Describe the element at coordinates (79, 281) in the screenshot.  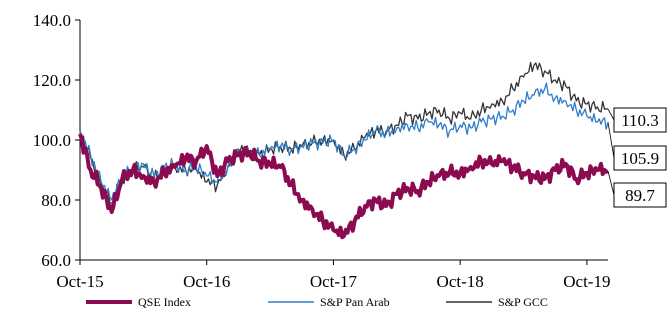
I see `x-tick-label: Oct-15` at that location.